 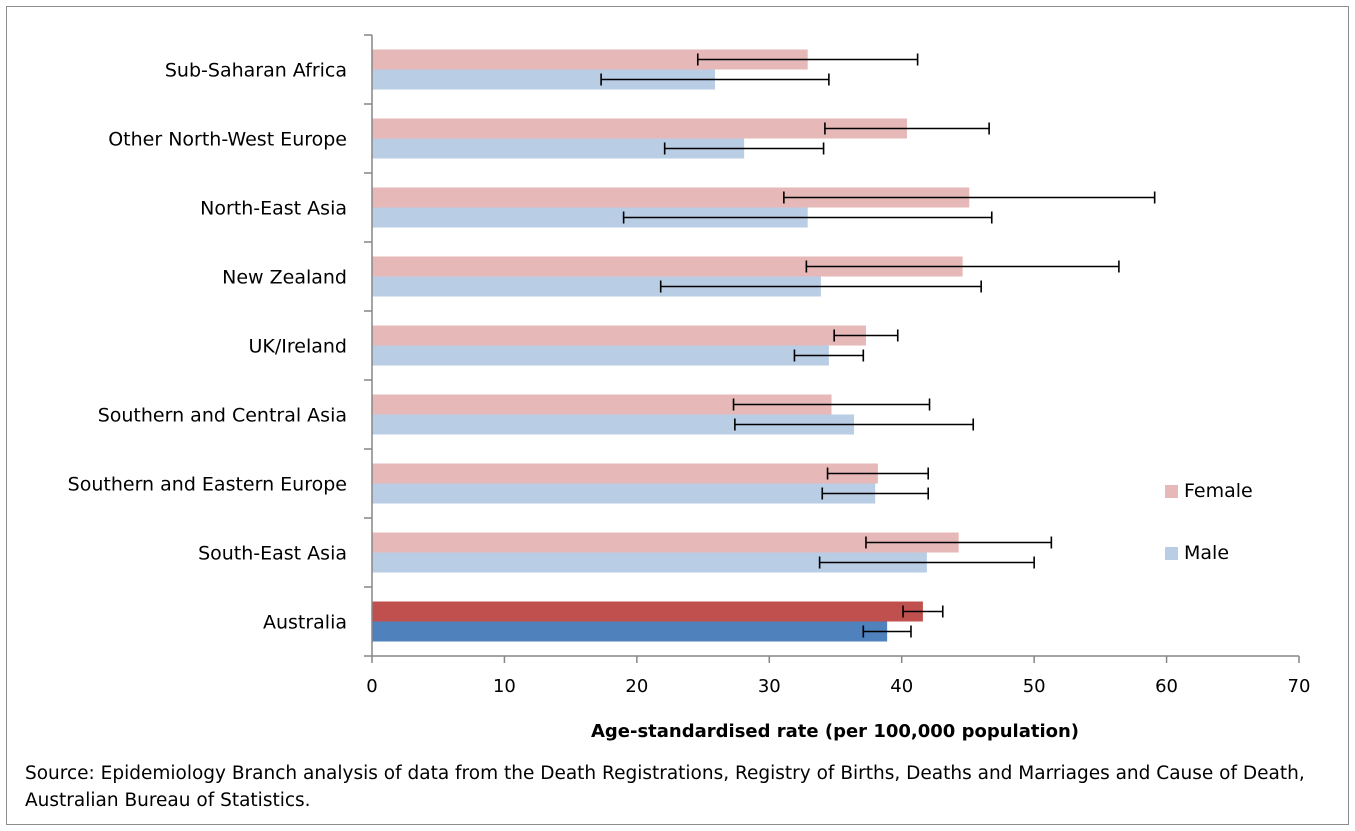 What do you see at coordinates (1166, 686) in the screenshot?
I see `x-tick-label: 60` at bounding box center [1166, 686].